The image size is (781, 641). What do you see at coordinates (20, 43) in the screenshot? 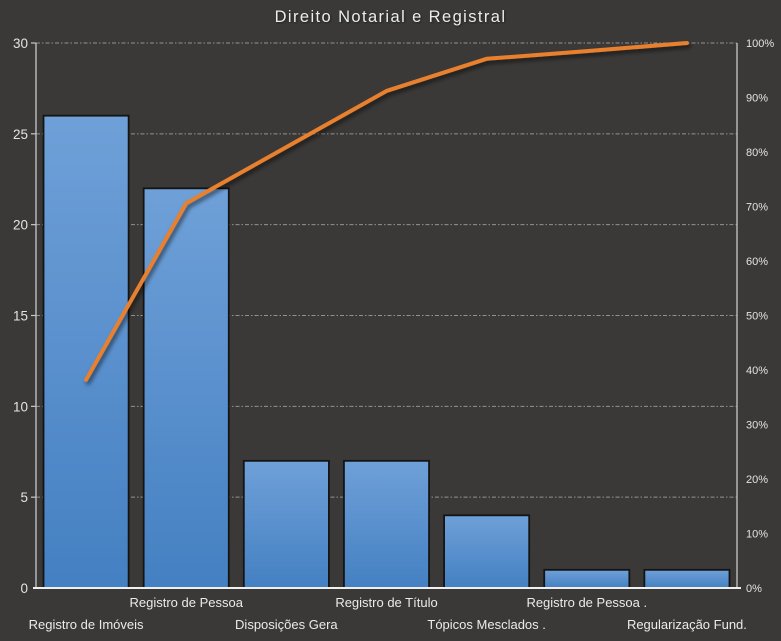
I see `y-left-tick-label: 30` at bounding box center [20, 43].